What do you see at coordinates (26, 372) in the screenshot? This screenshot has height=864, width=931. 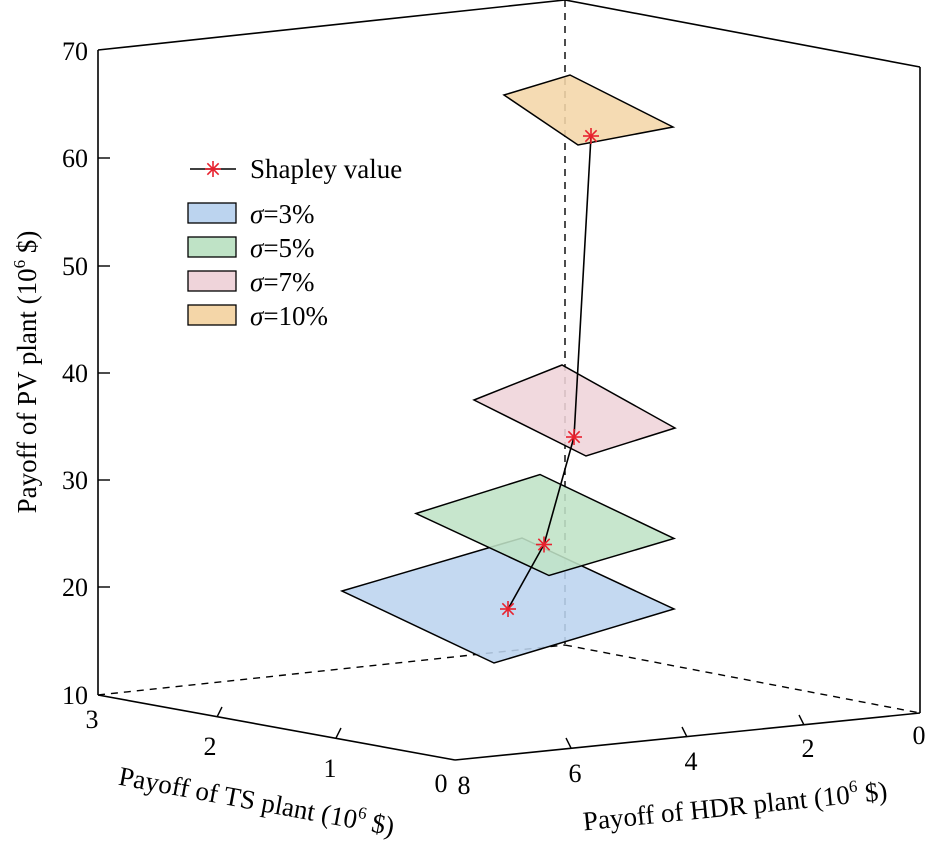 I see `z-axis-label: Payoff of PV plant (106 $)` at bounding box center [26, 372].